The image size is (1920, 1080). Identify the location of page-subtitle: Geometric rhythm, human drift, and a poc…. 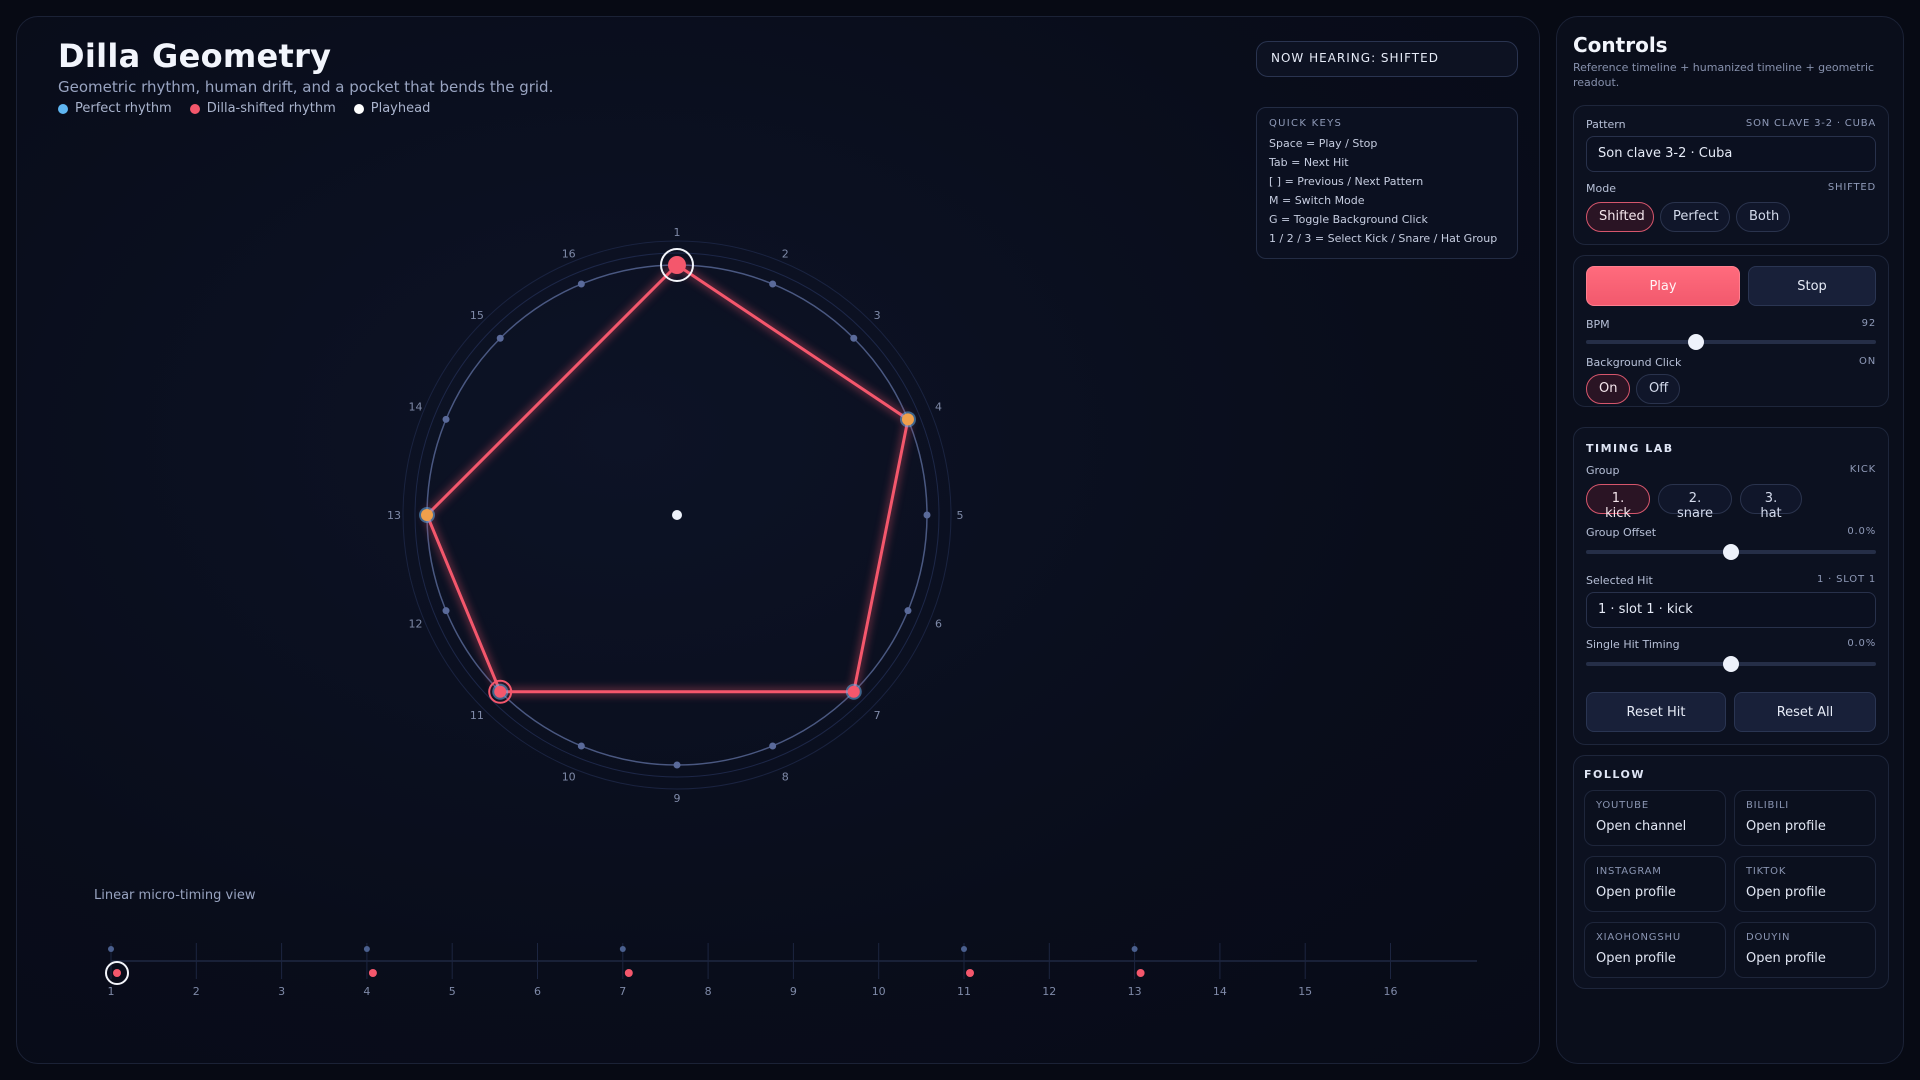
(306, 87).